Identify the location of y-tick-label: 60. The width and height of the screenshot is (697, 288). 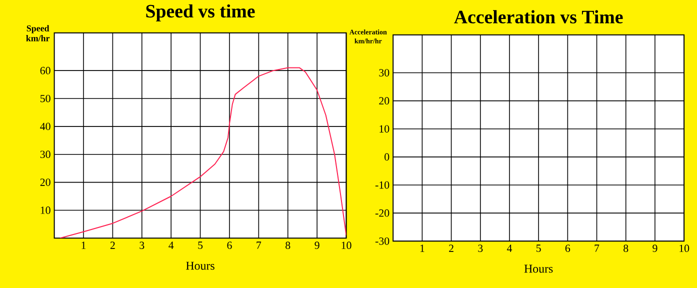
(45, 70).